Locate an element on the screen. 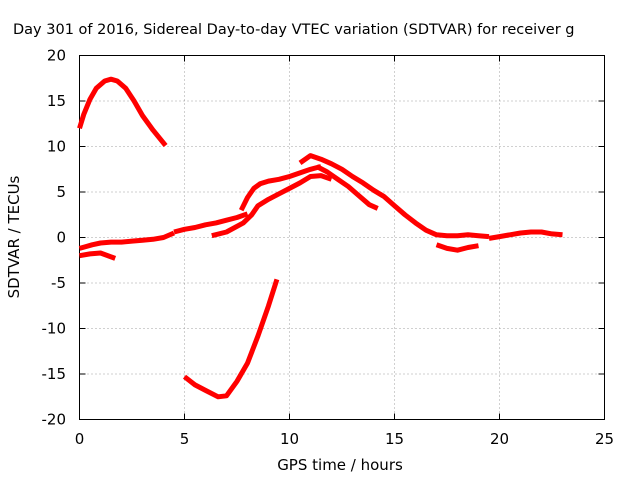 Image resolution: width=640 pixels, height=480 pixels. y-tick-label: -20 is located at coordinates (54, 420).